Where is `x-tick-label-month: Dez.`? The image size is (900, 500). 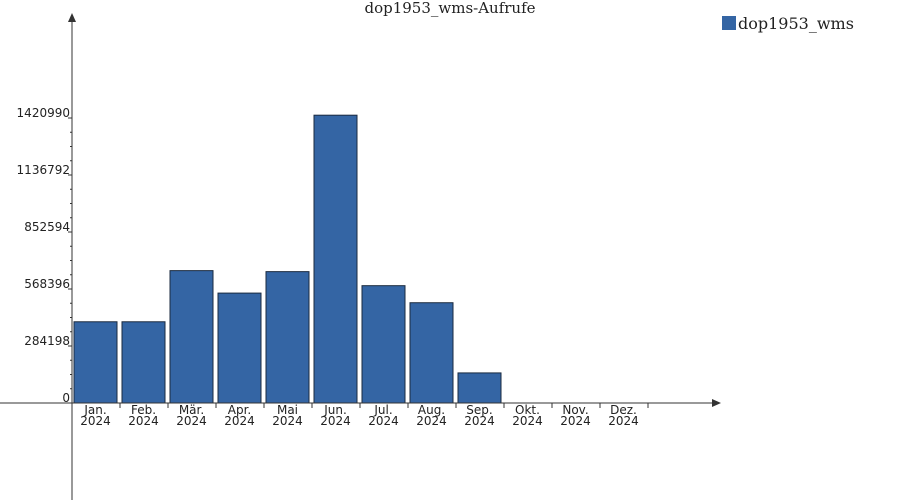 x-tick-label-month: Dez. is located at coordinates (623, 410).